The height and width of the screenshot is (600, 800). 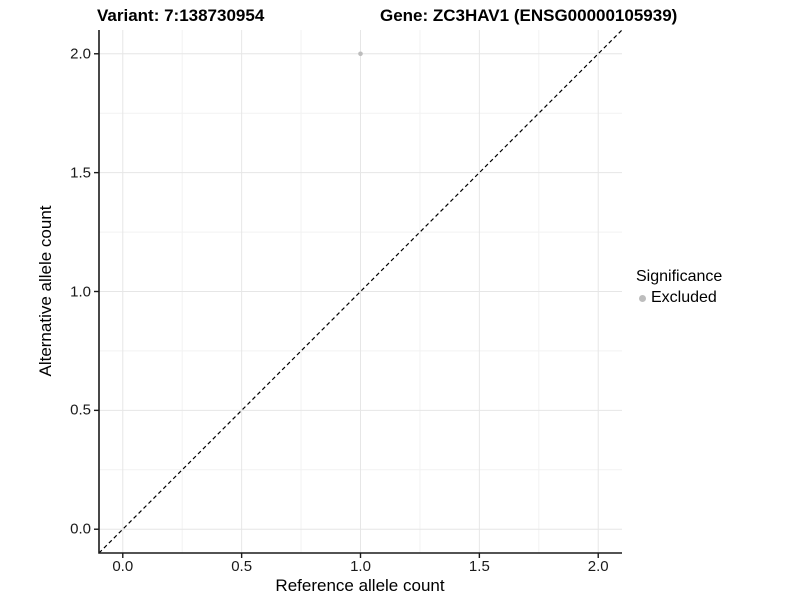 I want to click on x-tick-label: 0.0, so click(x=123, y=566).